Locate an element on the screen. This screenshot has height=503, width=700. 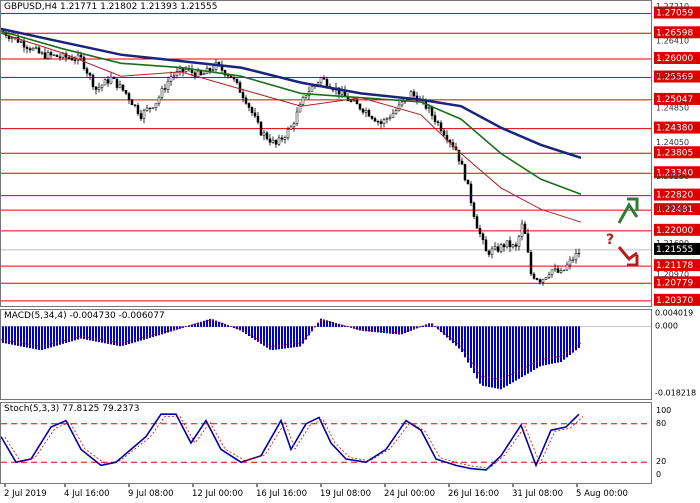
macd-histogram is located at coordinates (291, 354).